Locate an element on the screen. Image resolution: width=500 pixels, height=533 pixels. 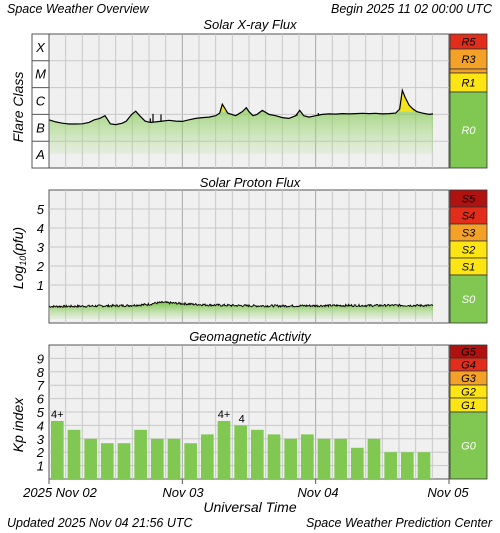
xray-ytick-C: C is located at coordinates (41, 101).